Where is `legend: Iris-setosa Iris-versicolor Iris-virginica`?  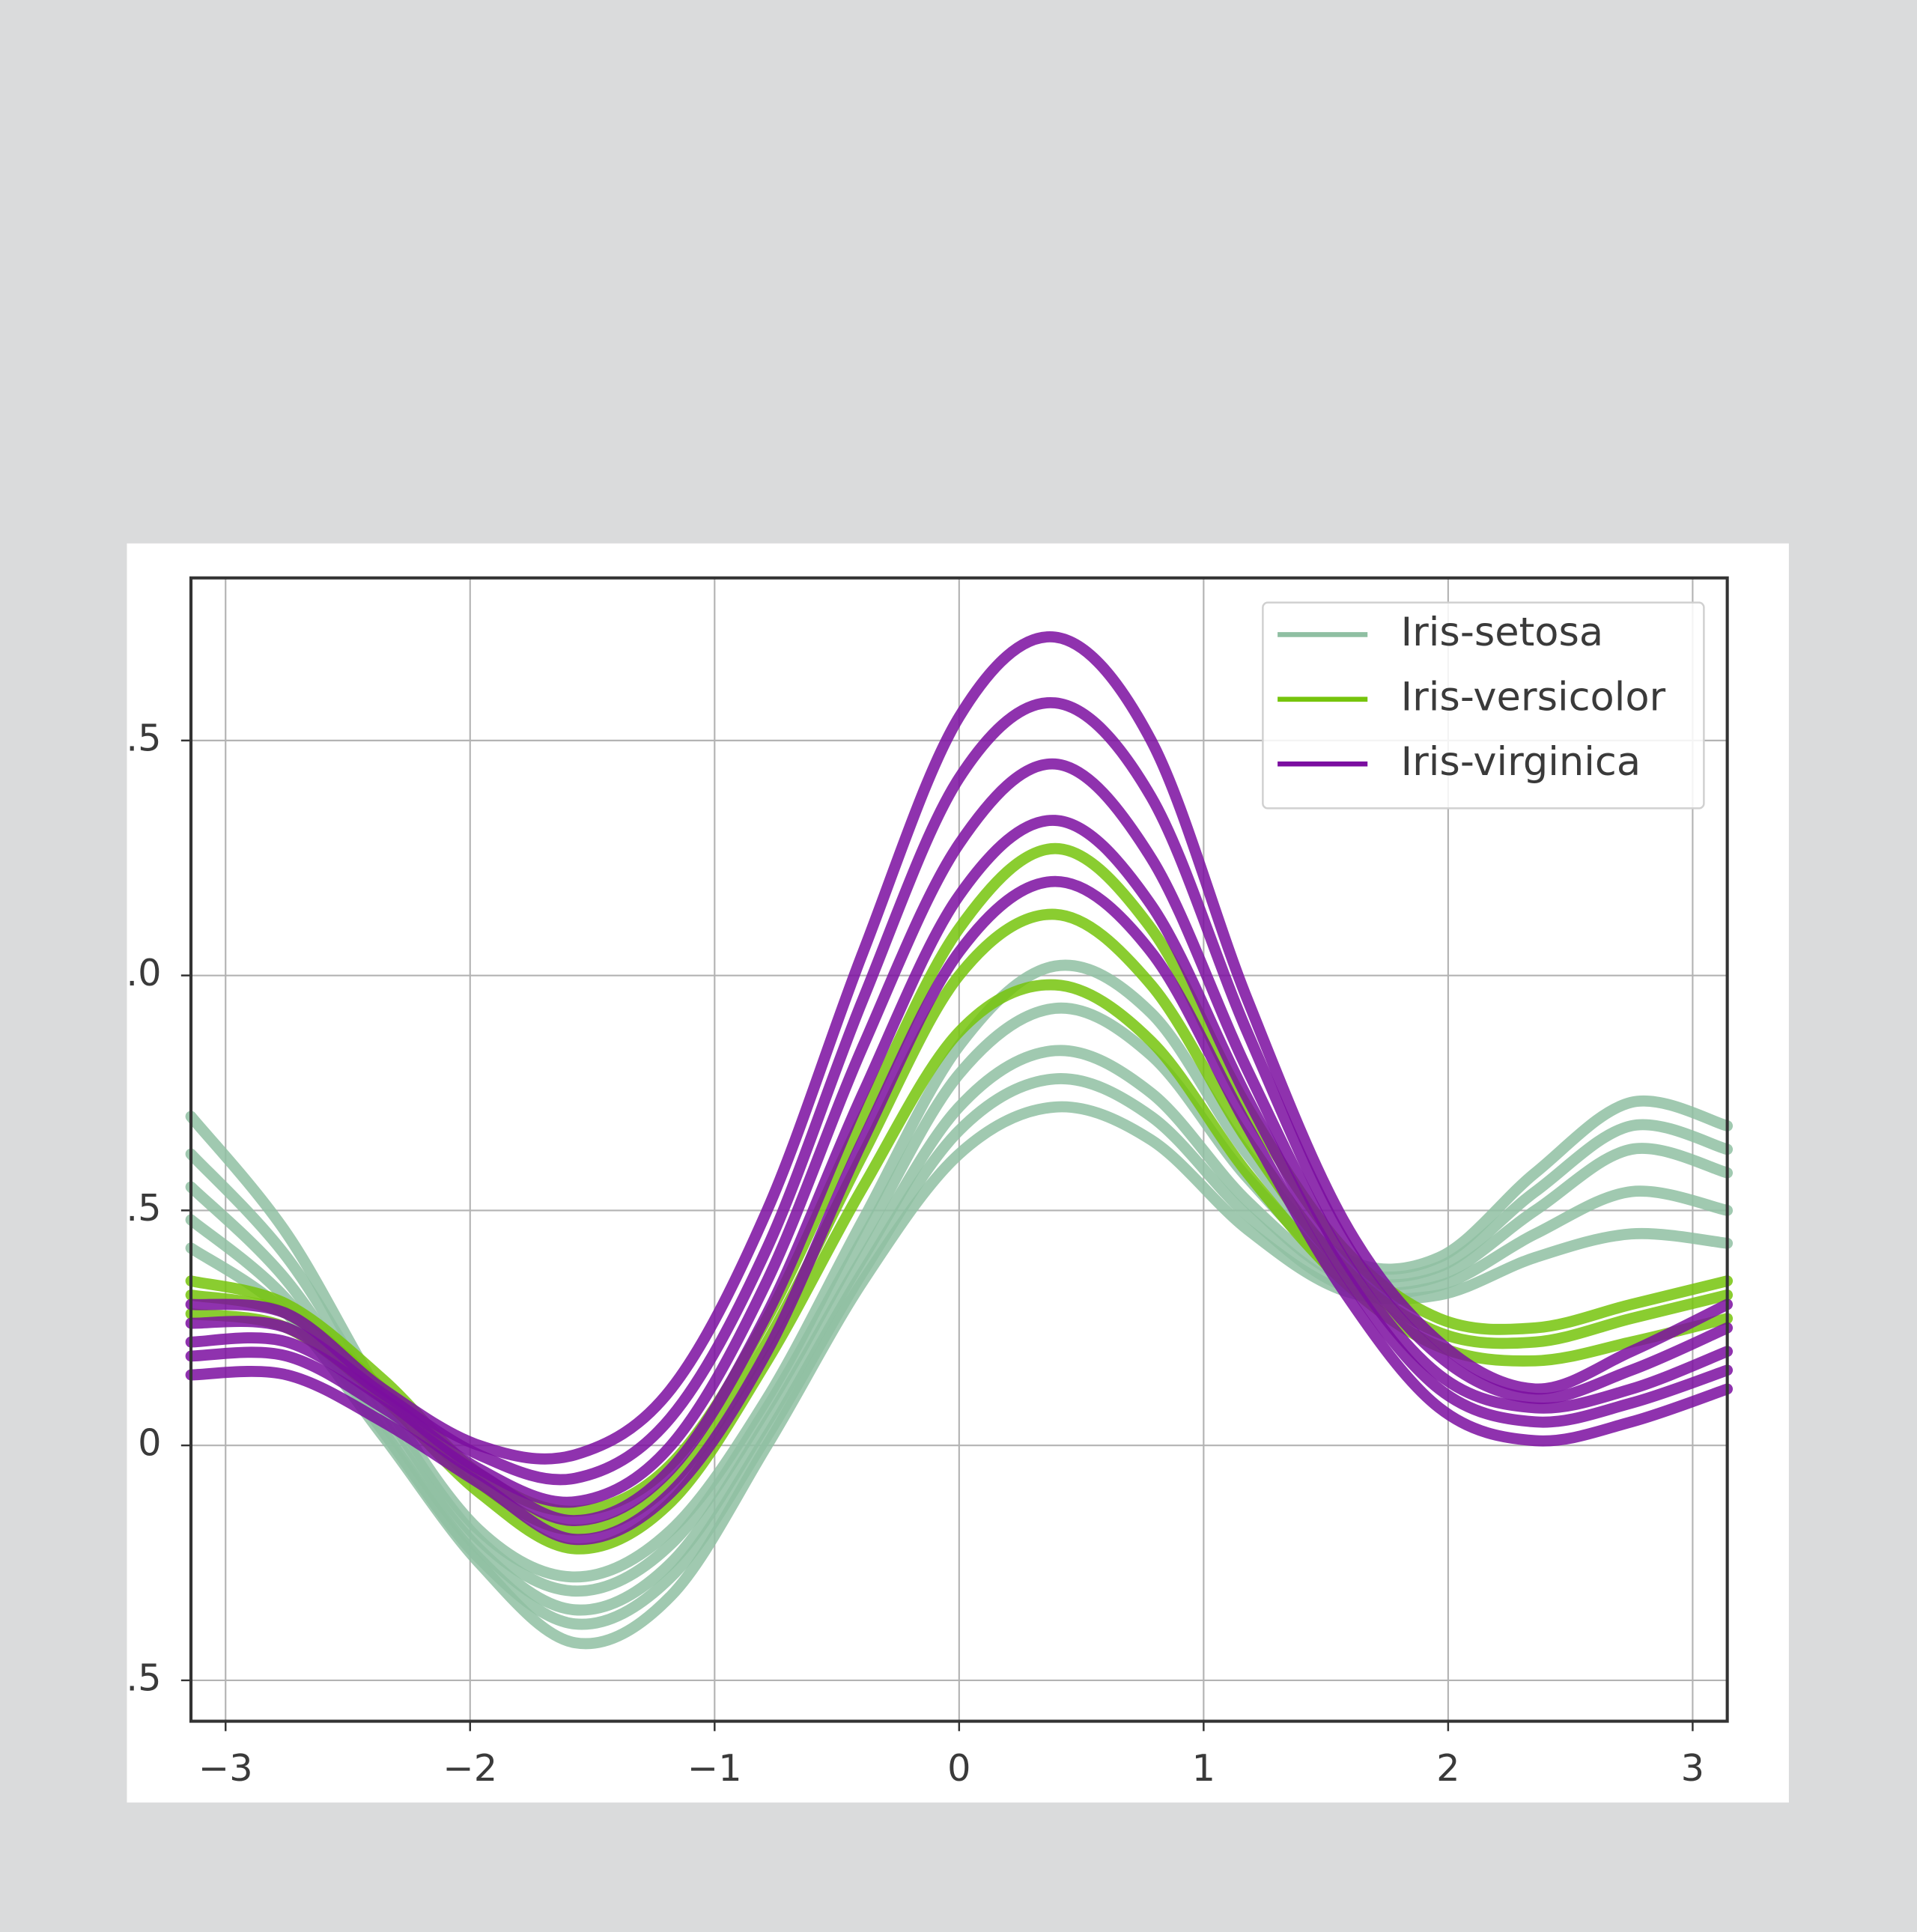
legend: Iris-setosa Iris-versicolor Iris-virginica is located at coordinates (1483, 705).